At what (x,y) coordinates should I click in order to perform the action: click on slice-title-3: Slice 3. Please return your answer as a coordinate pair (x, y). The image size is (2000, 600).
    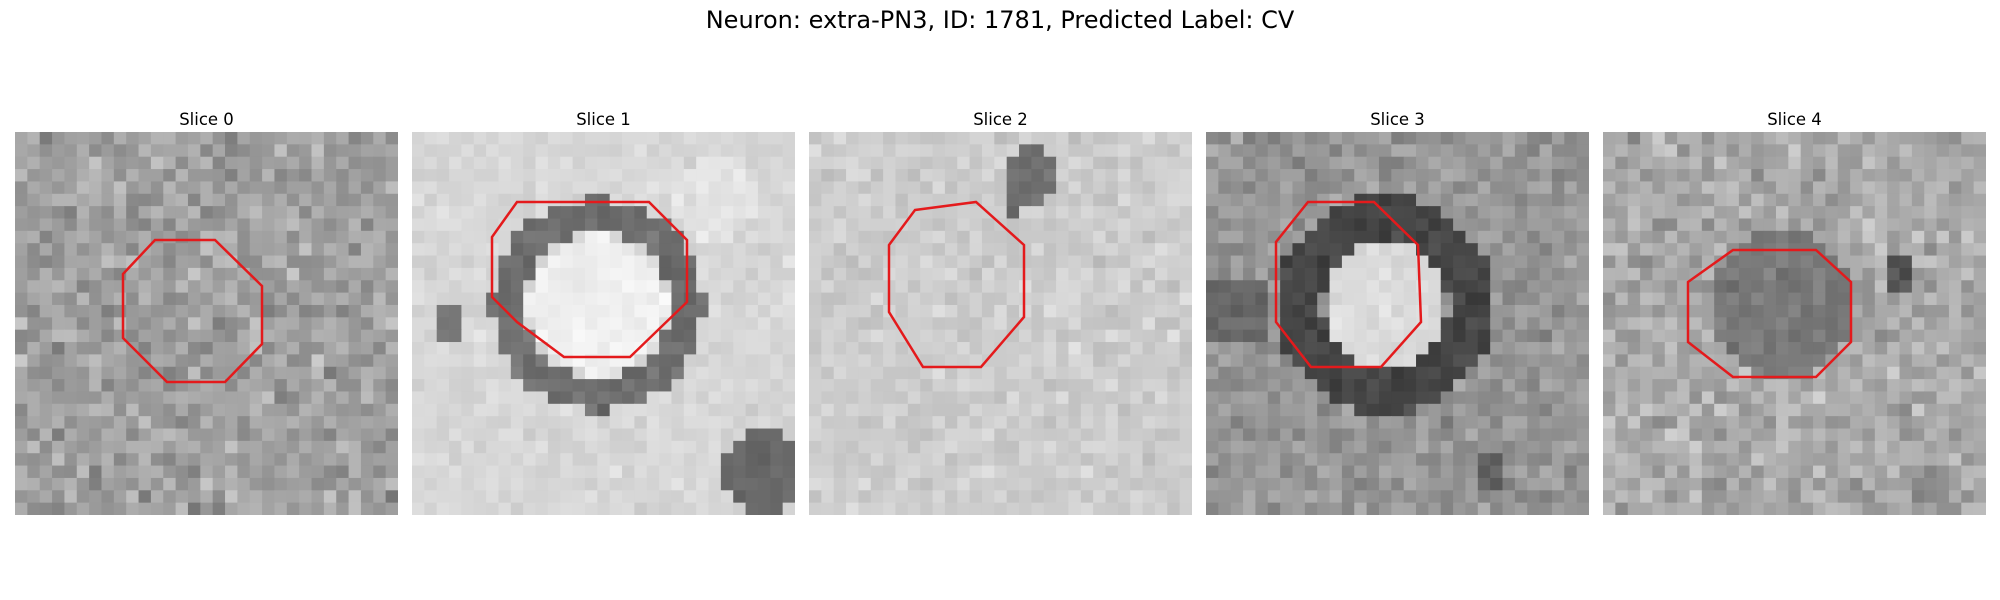
    Looking at the image, I should click on (1397, 119).